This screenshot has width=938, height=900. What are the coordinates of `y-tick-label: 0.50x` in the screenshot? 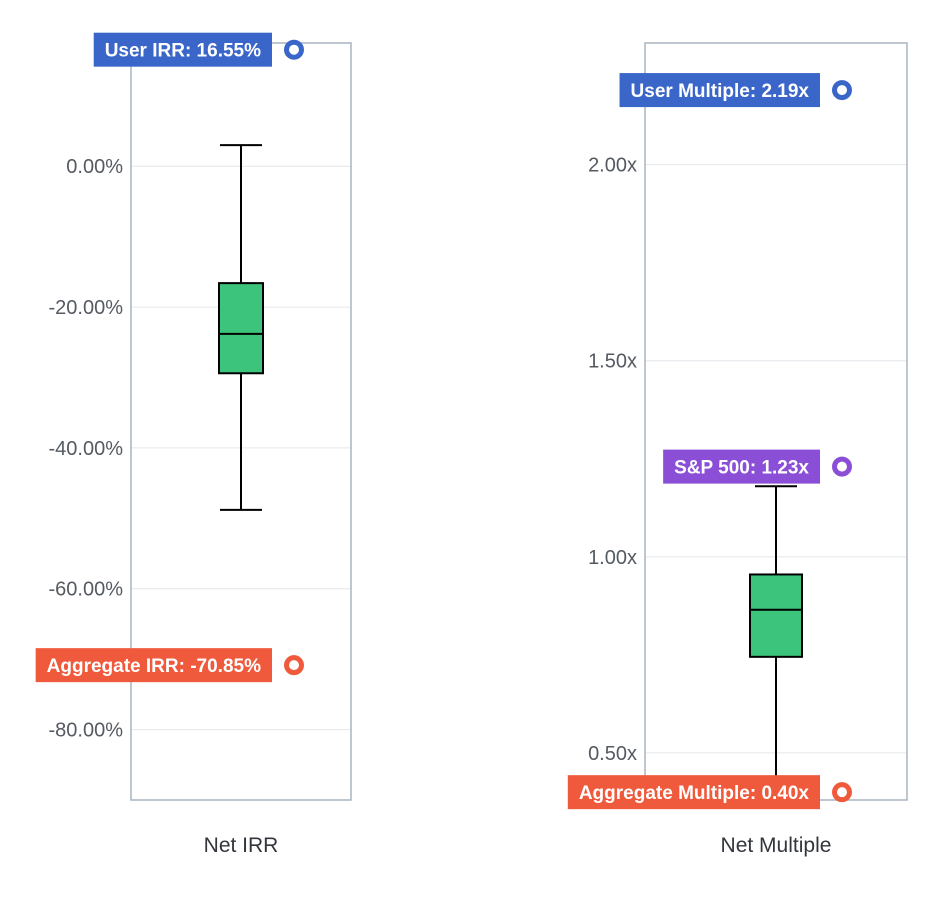 It's located at (612, 754).